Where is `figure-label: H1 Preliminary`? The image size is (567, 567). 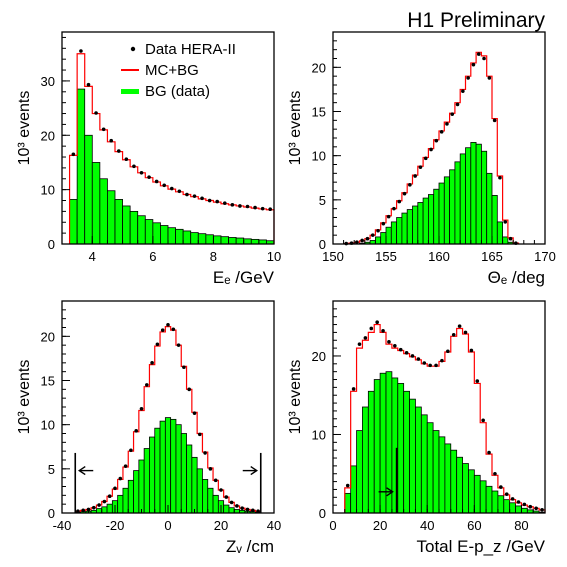
figure-label: H1 Preliminary is located at coordinates (476, 20).